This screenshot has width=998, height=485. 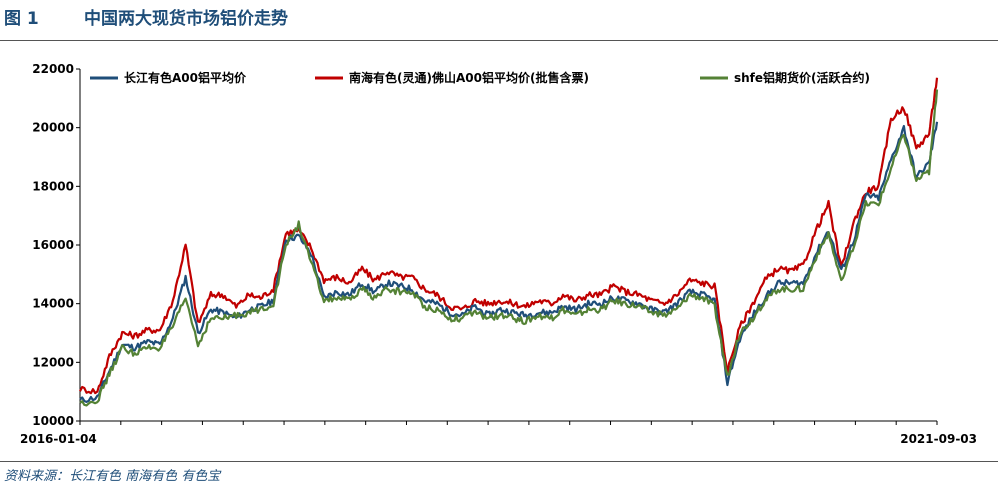 What do you see at coordinates (53, 69) in the screenshot?
I see `y-tick-label: 22000` at bounding box center [53, 69].